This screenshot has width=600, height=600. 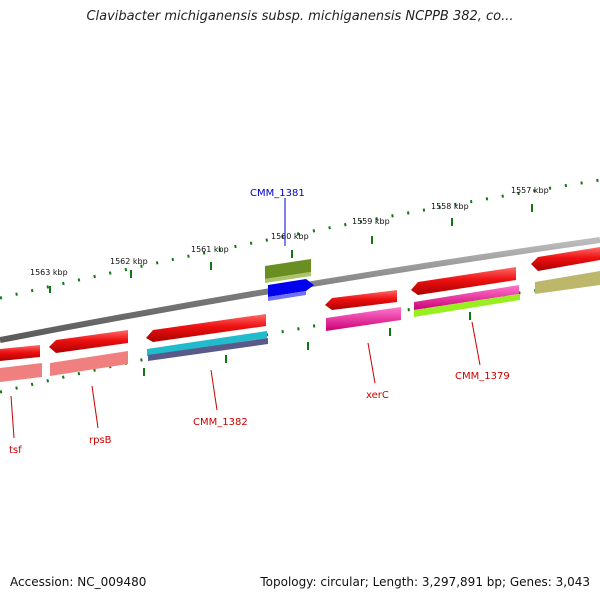 I want to click on gene-cmm1382-slate, so click(x=208, y=349).